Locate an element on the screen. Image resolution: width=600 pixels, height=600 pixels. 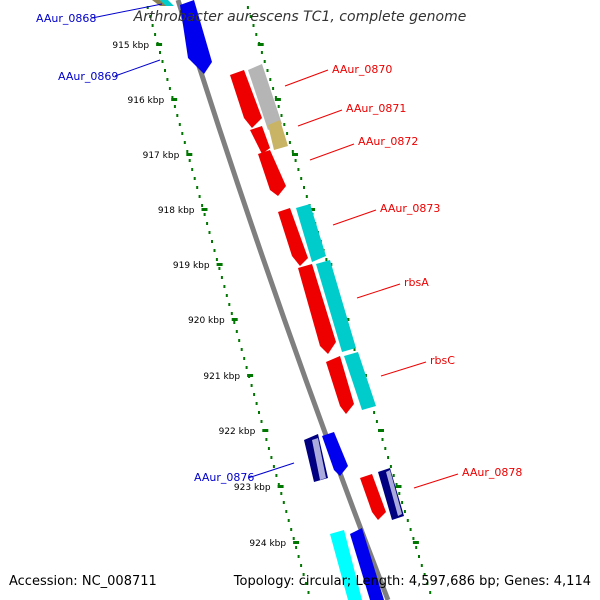
gene-arrow-bottom is located at coordinates (367, 564).